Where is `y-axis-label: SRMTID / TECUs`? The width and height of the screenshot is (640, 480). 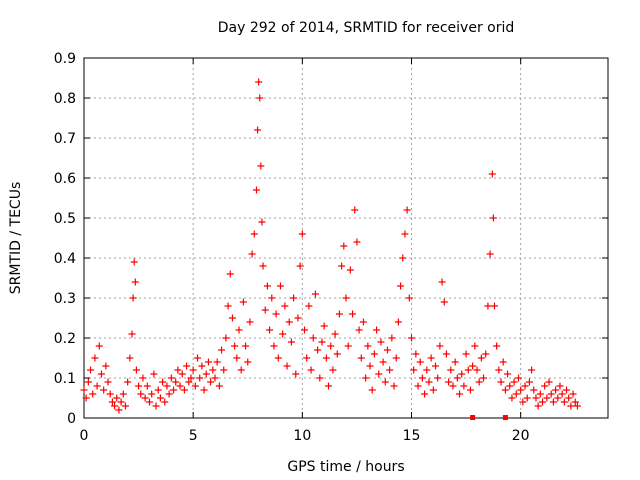 y-axis-label: SRMTID / TECUs is located at coordinates (16, 238).